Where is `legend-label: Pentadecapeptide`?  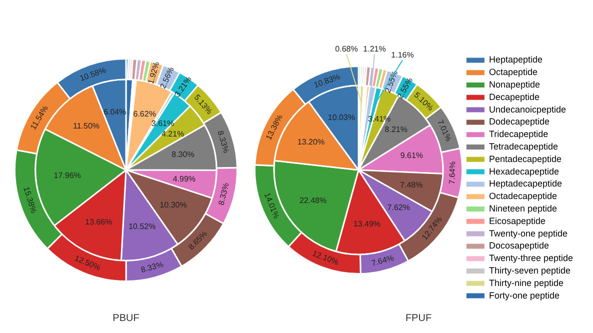
legend-label: Pentadecapeptide is located at coordinates (525, 159).